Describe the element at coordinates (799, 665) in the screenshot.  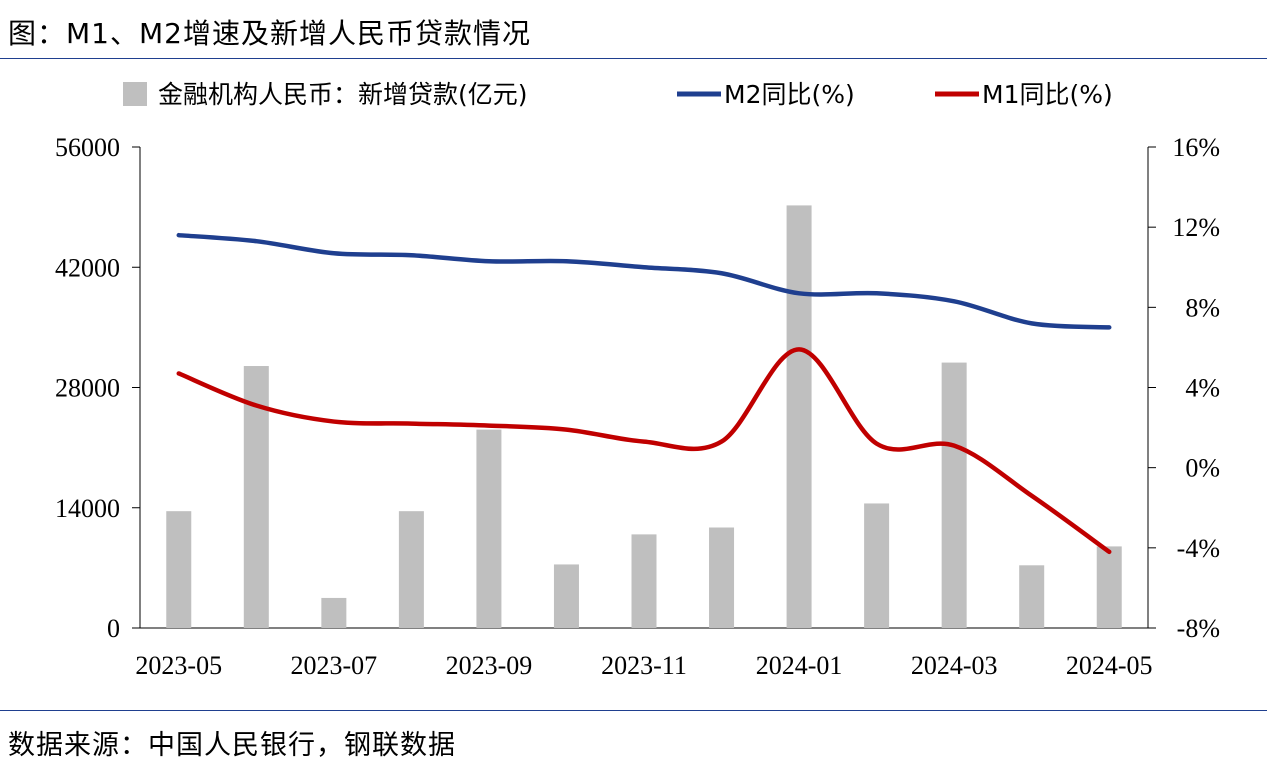
I see `x-tick-label: 2024-01` at that location.